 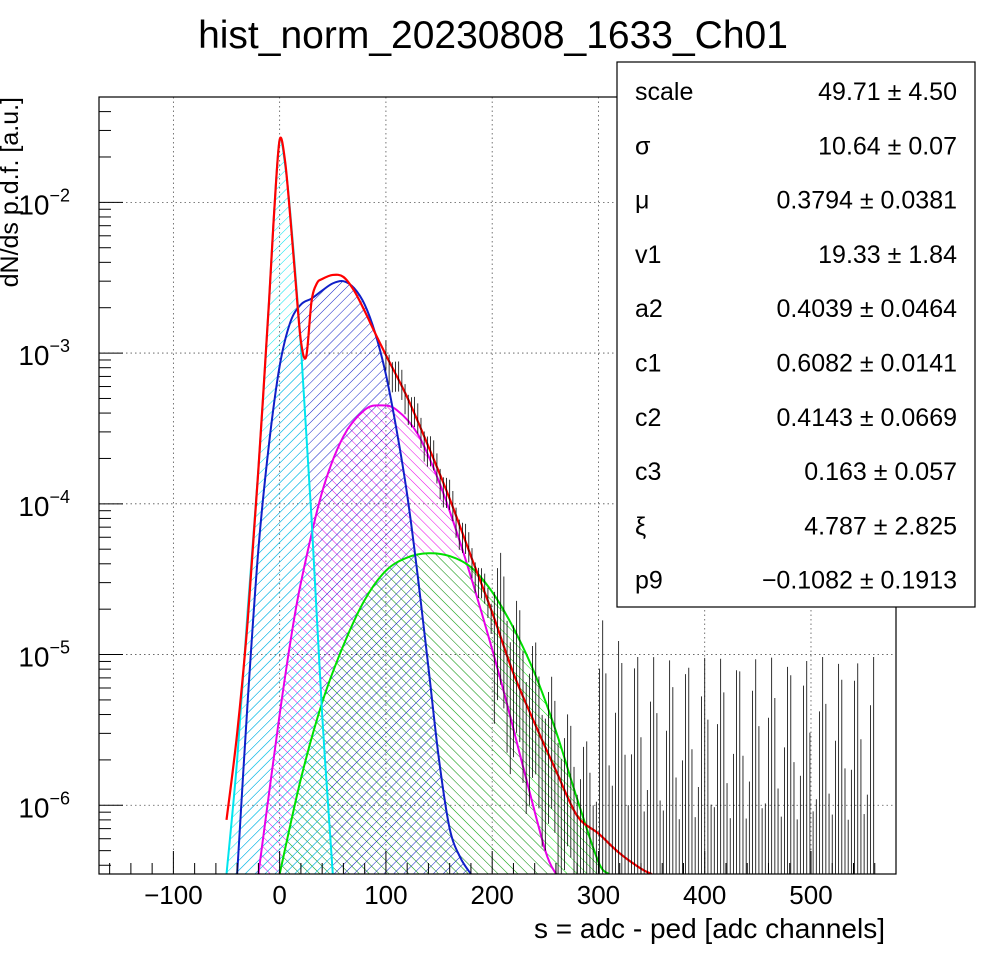 I want to click on stats-param-value: −0.1082 ± 0.1913, so click(x=859, y=581).